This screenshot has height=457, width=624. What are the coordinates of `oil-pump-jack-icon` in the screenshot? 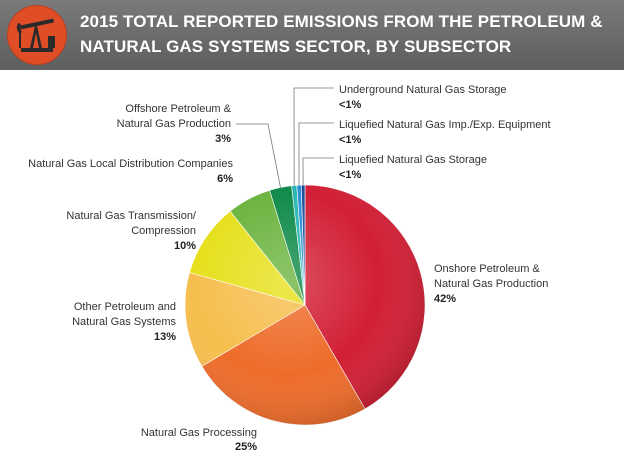 It's located at (37, 35).